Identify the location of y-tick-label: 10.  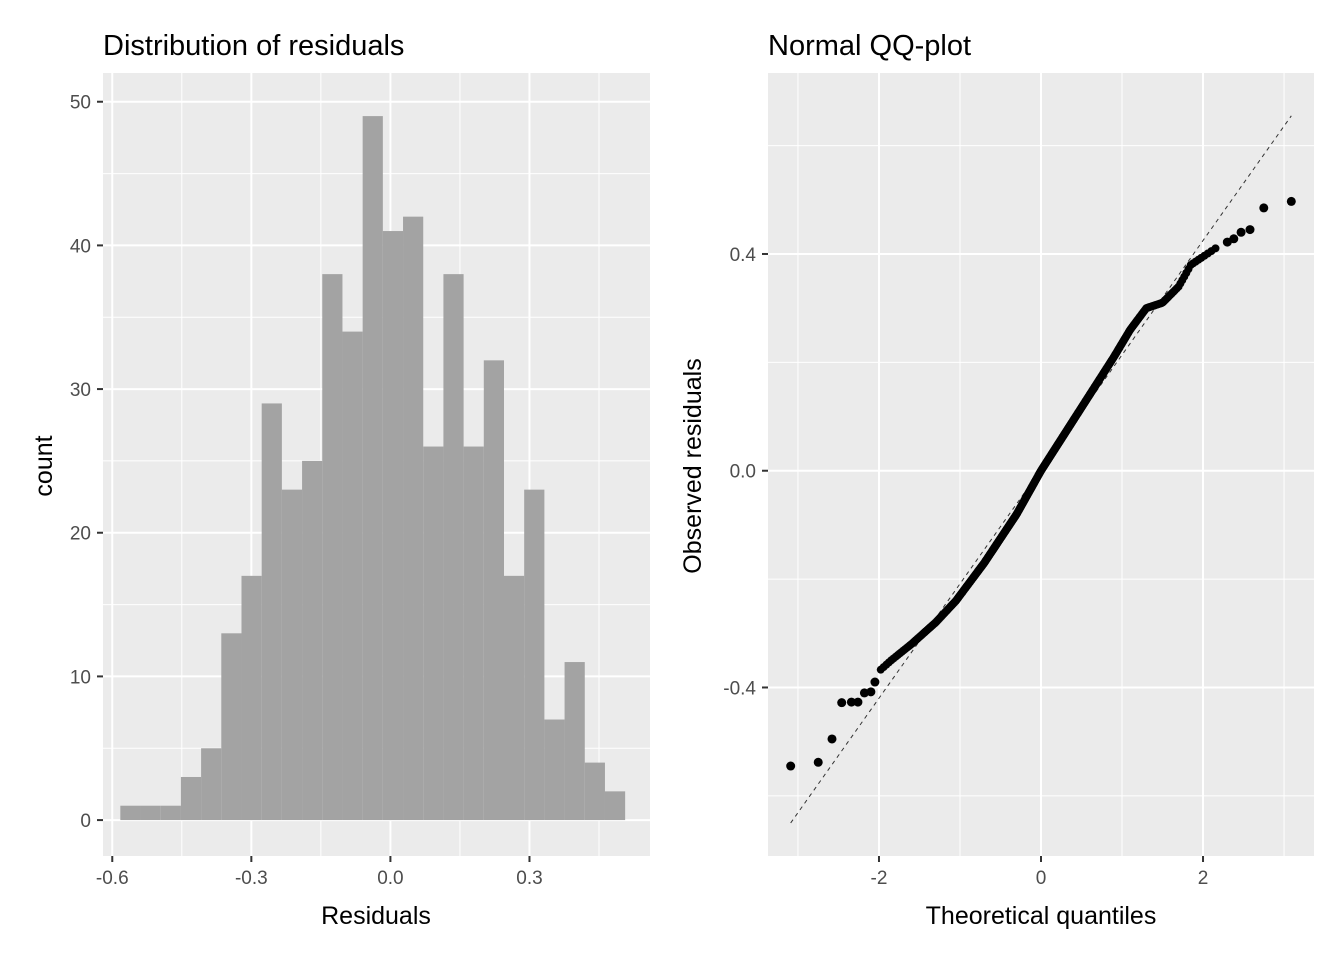
(80, 677).